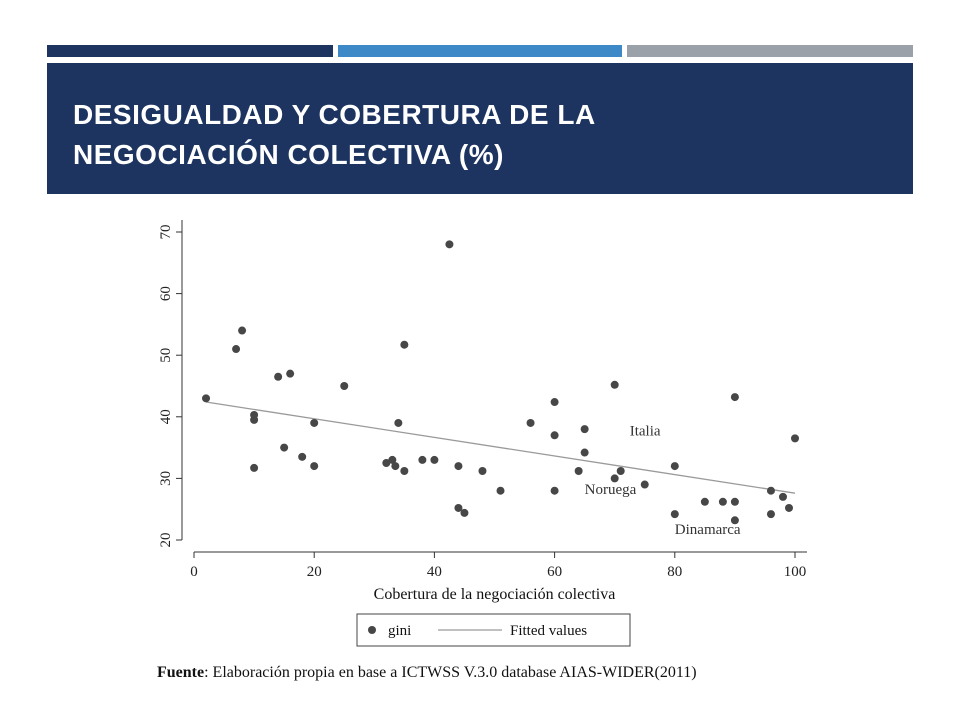  I want to click on x-tick-label: 80, so click(674, 572).